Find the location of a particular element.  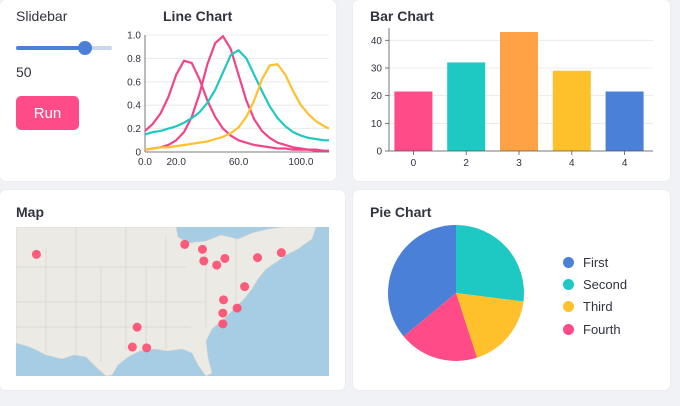

line-y-tick-label: 1.0 is located at coordinates (134, 36).